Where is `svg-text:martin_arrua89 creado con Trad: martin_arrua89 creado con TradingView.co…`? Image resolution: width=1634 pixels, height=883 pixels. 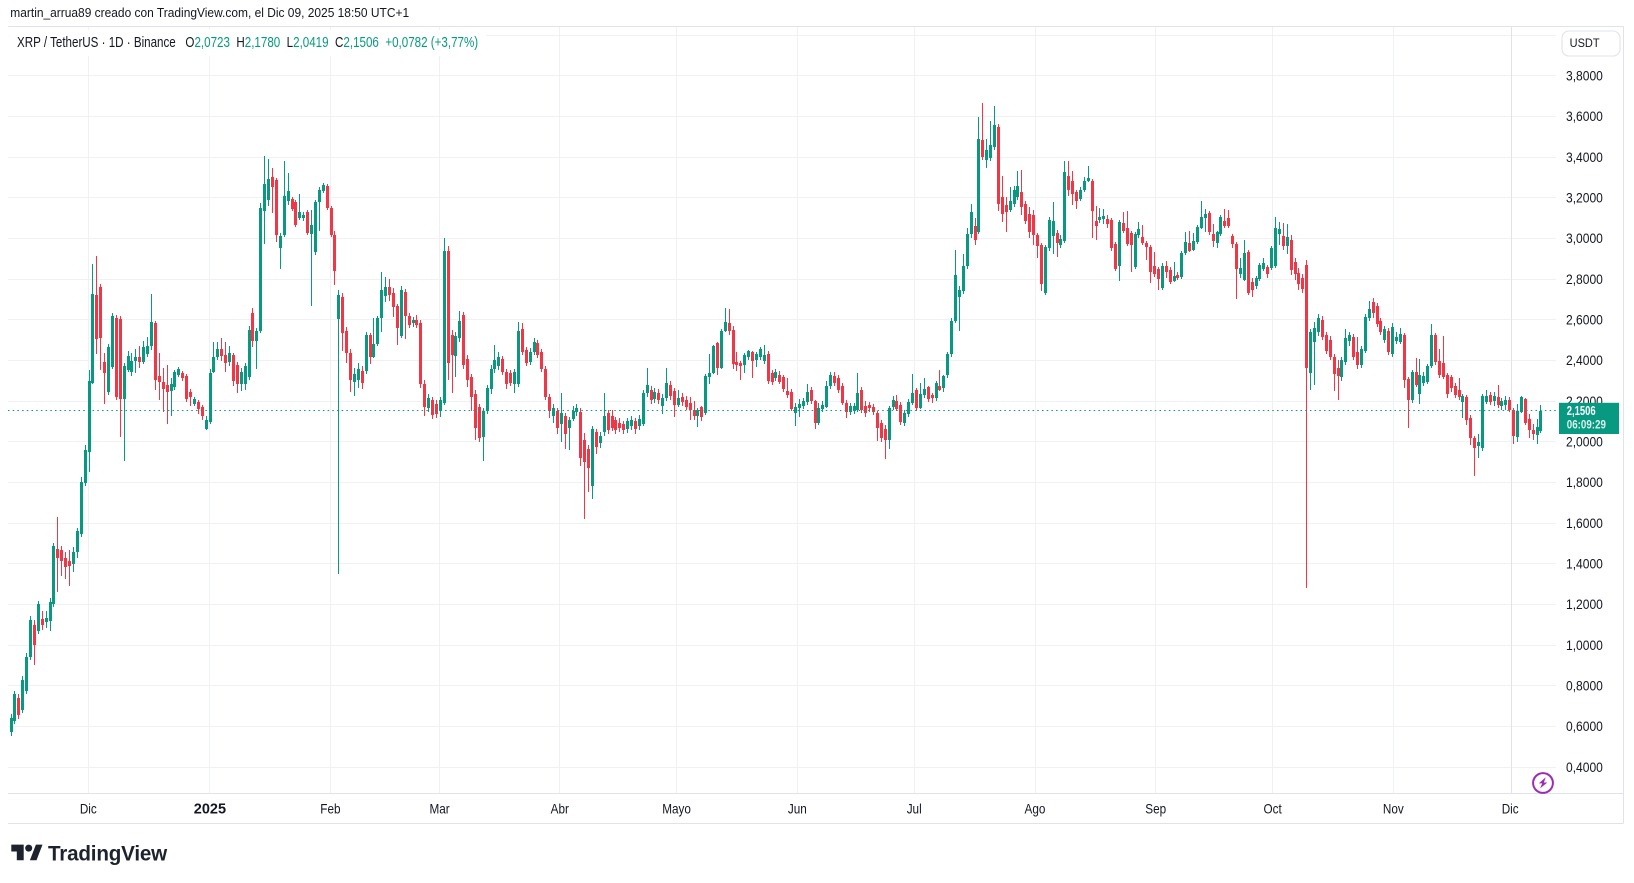 svg-text:martin_arrua89 creado con Trad: martin_arrua89 creado con TradingView.co… is located at coordinates (209, 13).